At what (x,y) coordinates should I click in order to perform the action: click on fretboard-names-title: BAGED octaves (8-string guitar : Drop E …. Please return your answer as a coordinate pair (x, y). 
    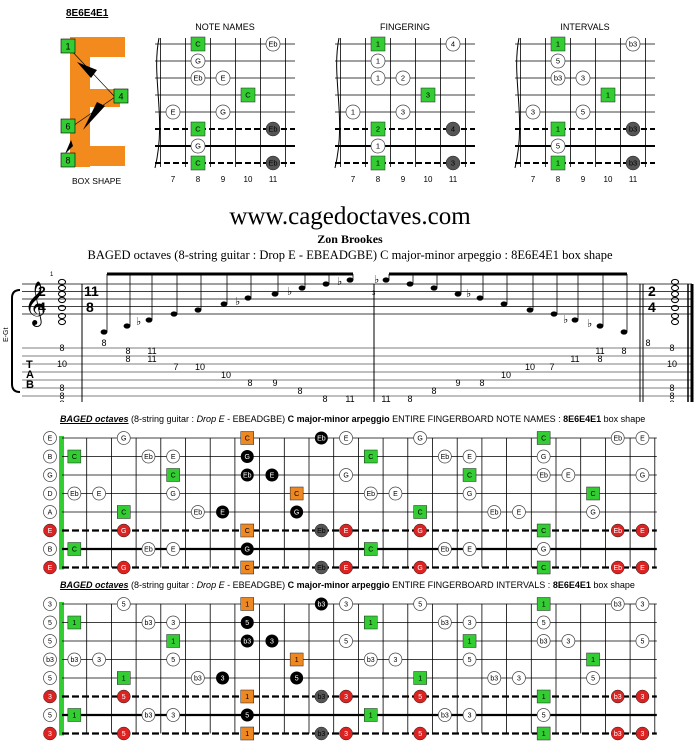
    Looking at the image, I should click on (352, 419).